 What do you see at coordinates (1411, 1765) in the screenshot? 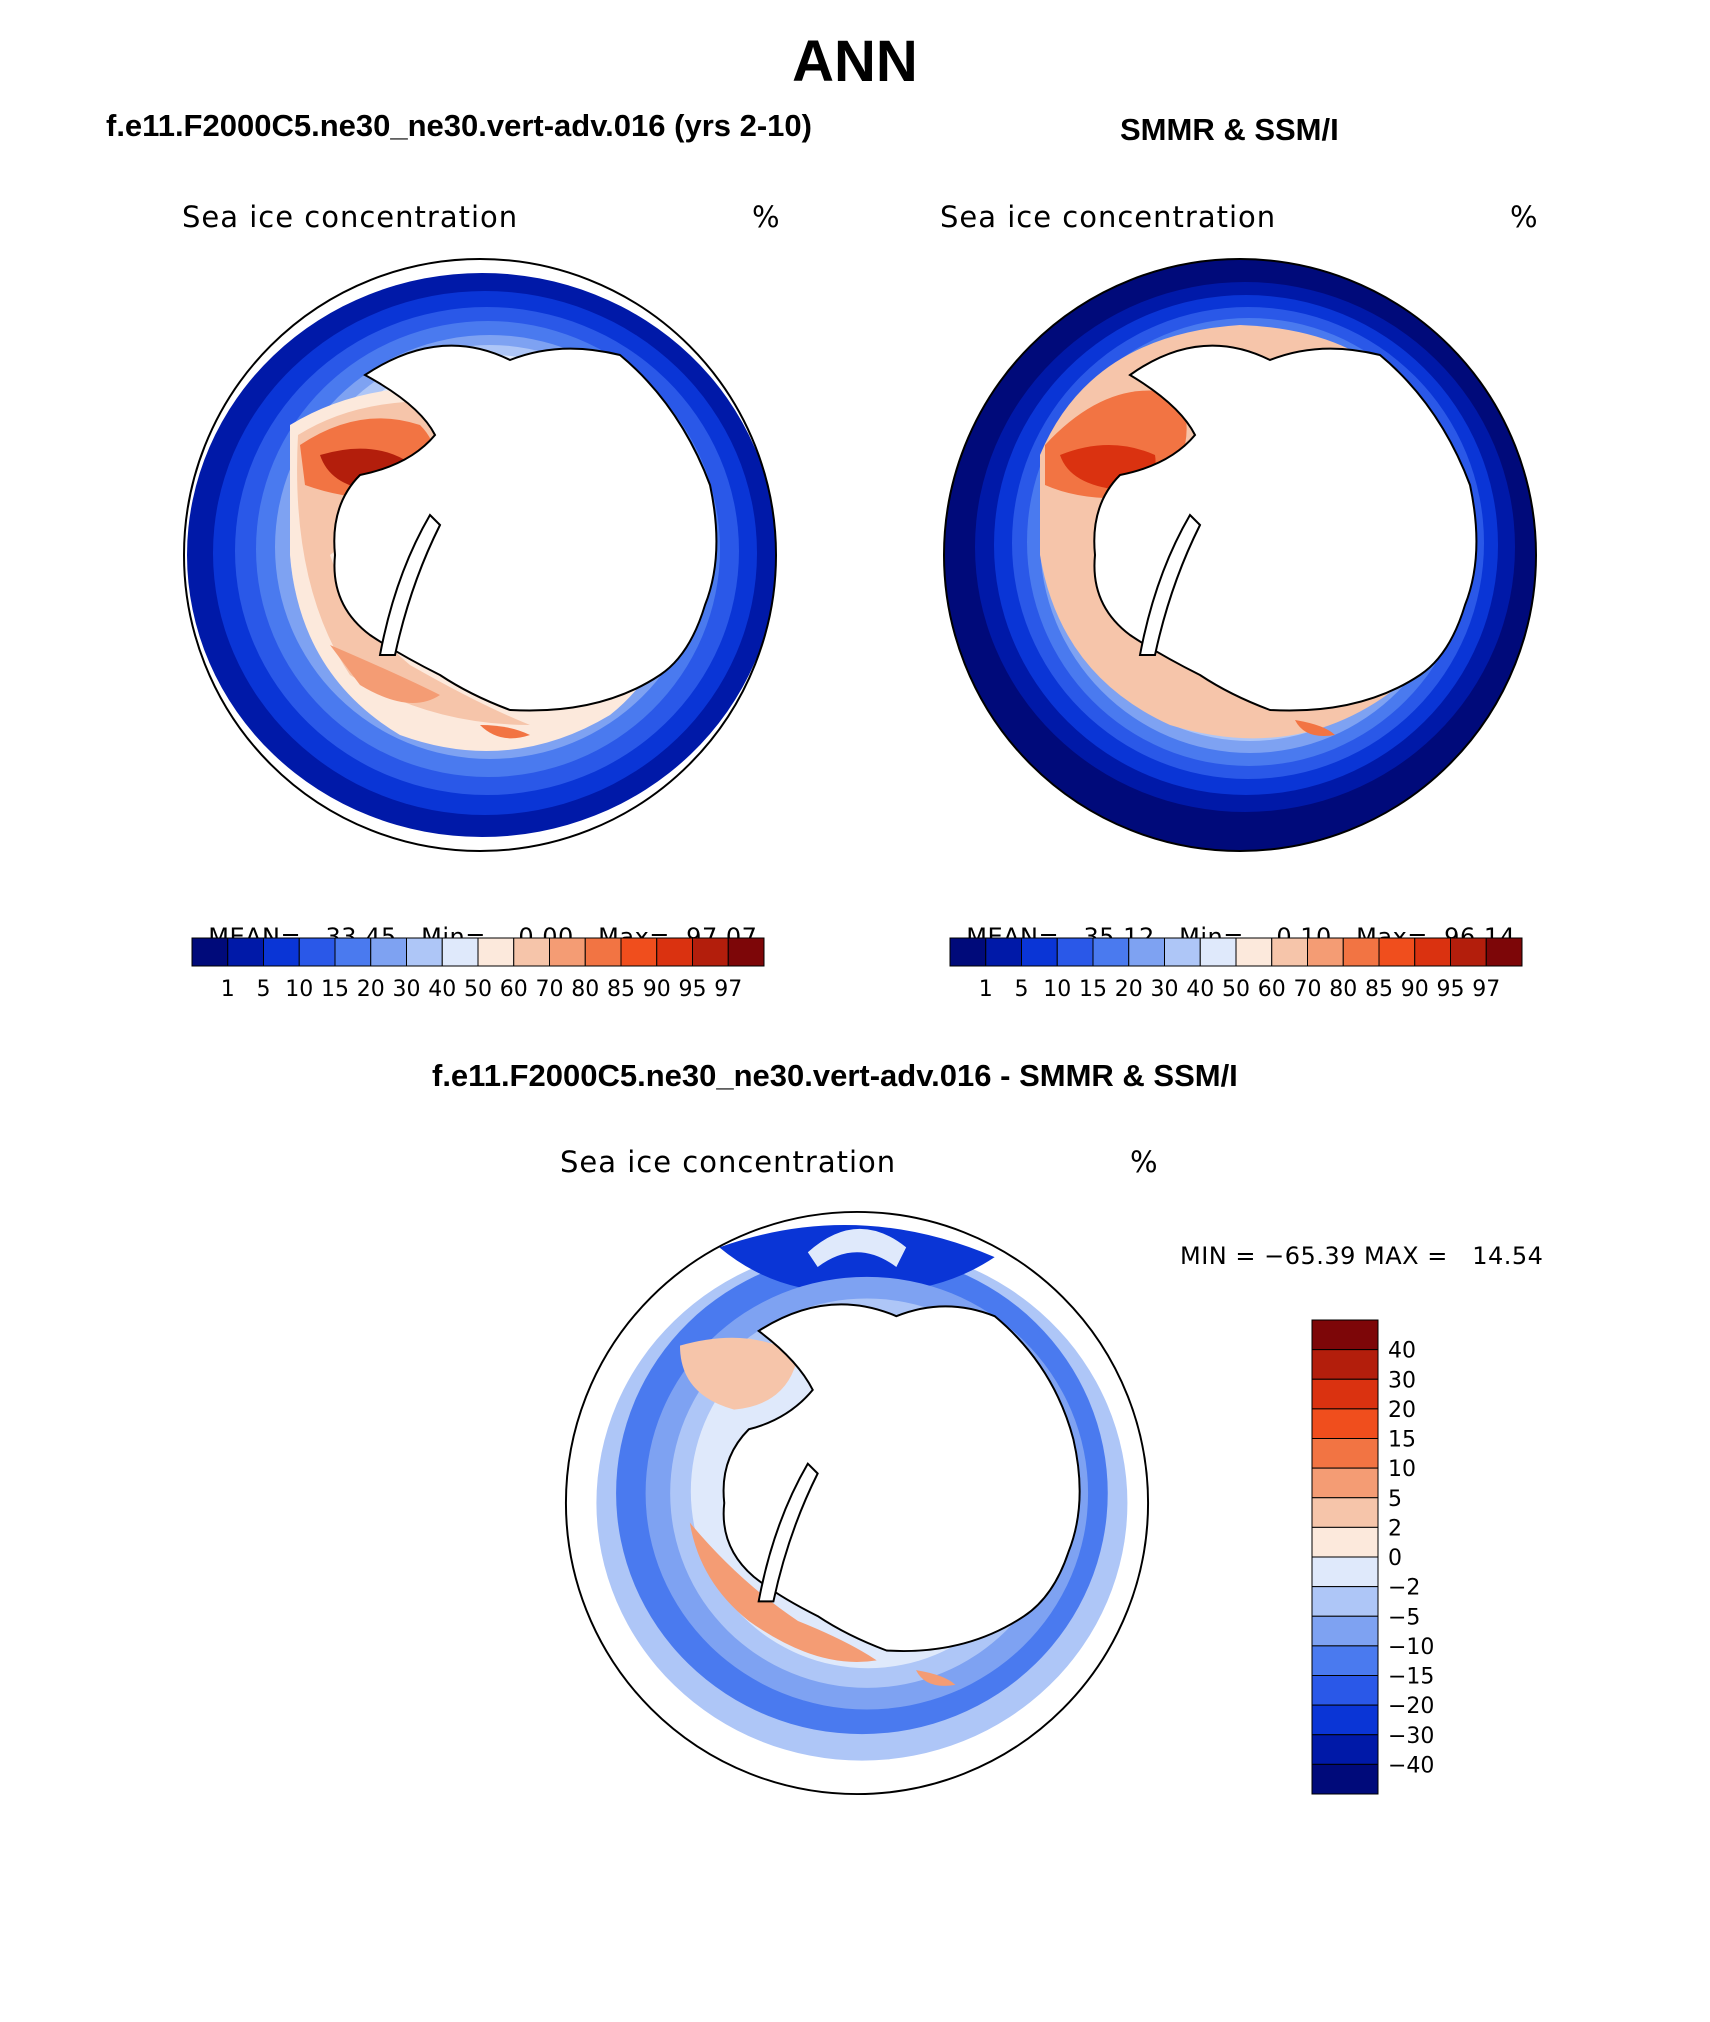
I see `colorbar-diff-label-14: −40` at bounding box center [1411, 1765].